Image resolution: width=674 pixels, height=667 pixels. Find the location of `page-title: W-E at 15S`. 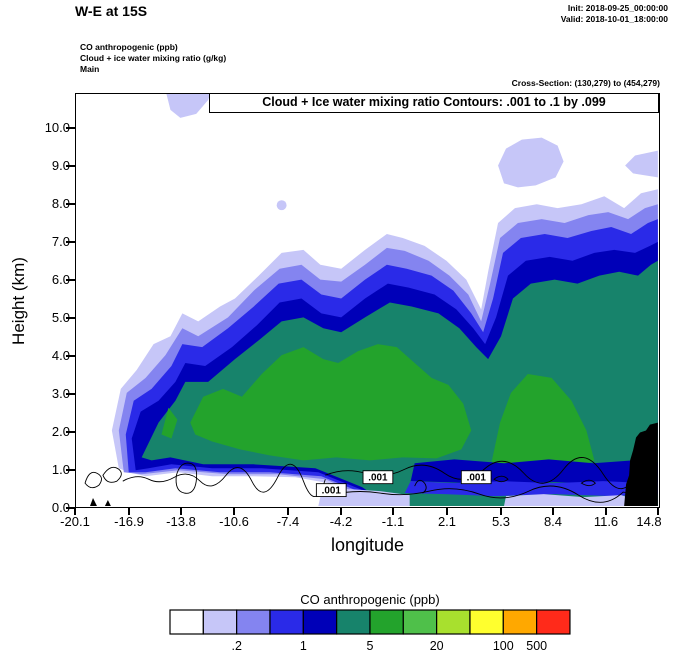

page-title: W-E at 15S is located at coordinates (111, 11).